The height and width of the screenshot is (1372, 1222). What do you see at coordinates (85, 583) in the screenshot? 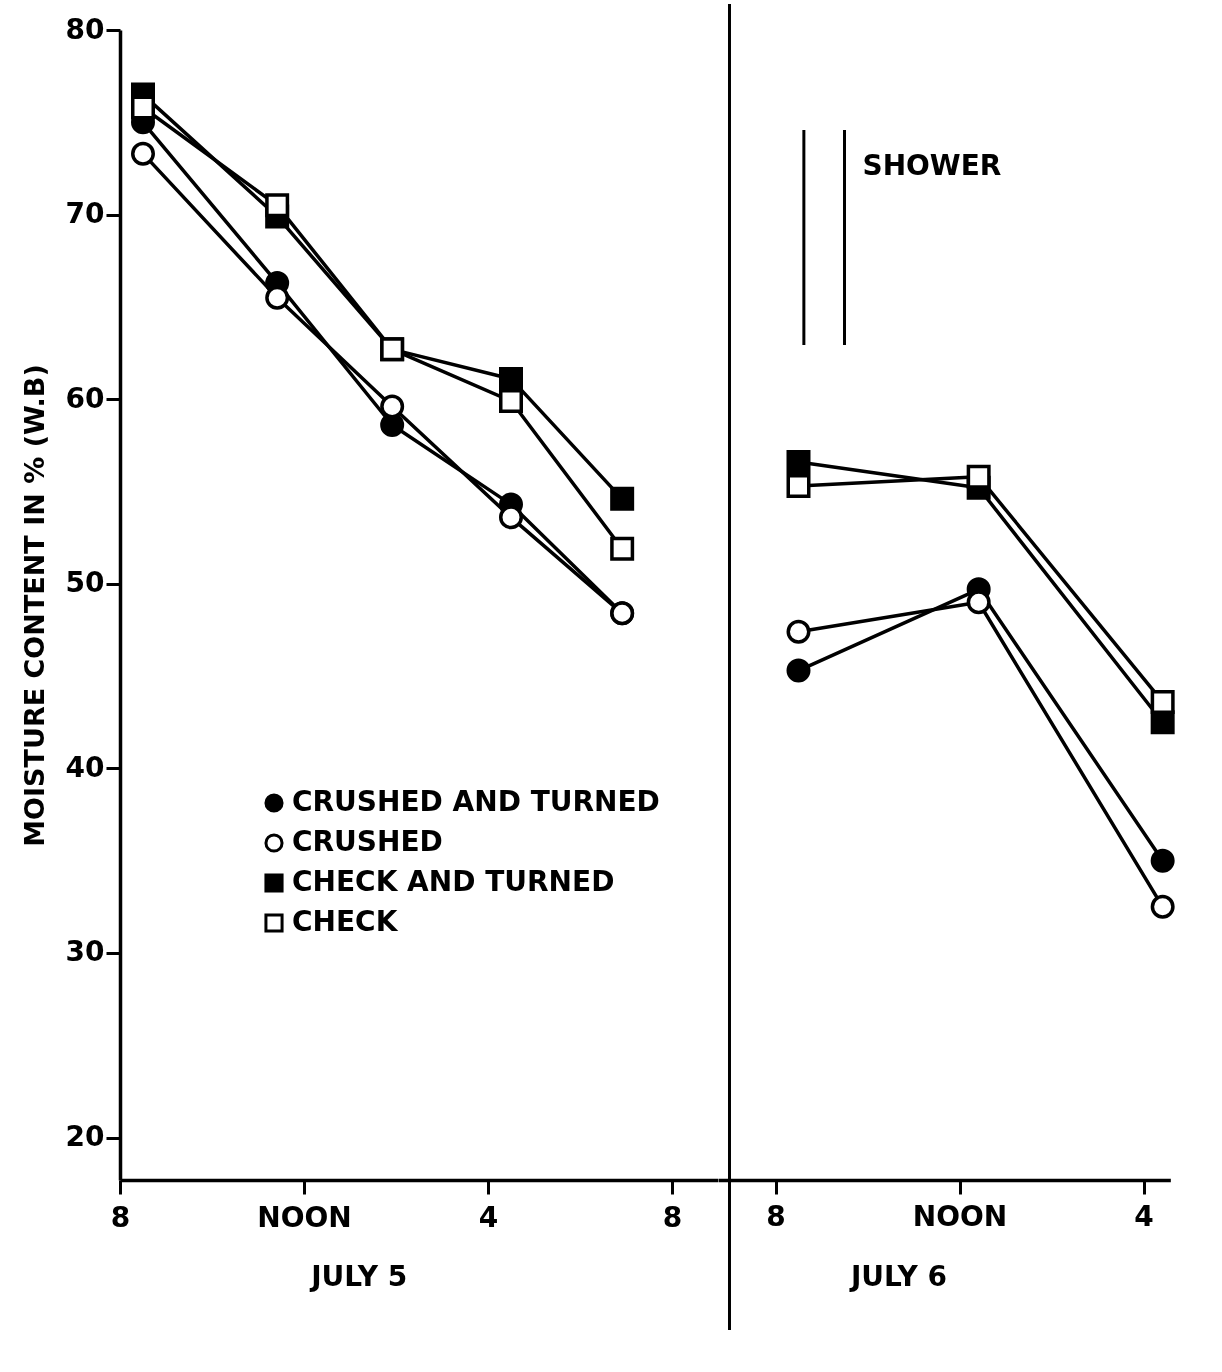
I see `y-tick-label: 50` at bounding box center [85, 583].